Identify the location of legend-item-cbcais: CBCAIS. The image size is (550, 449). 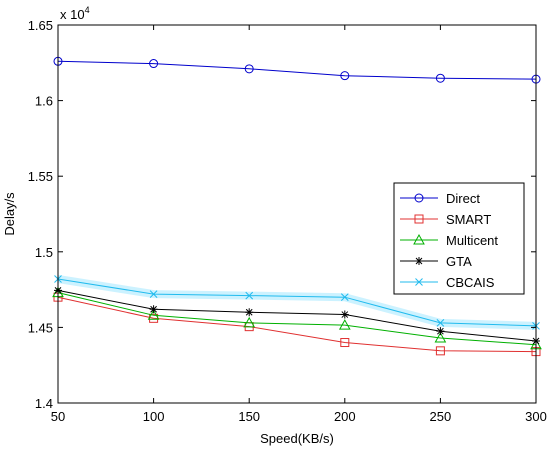
(447, 282).